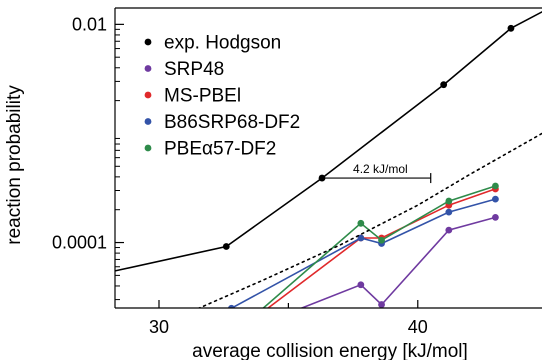 Image resolution: width=542 pixels, height=360 pixels. What do you see at coordinates (418, 327) in the screenshot?
I see `x-tick-label: 40` at bounding box center [418, 327].